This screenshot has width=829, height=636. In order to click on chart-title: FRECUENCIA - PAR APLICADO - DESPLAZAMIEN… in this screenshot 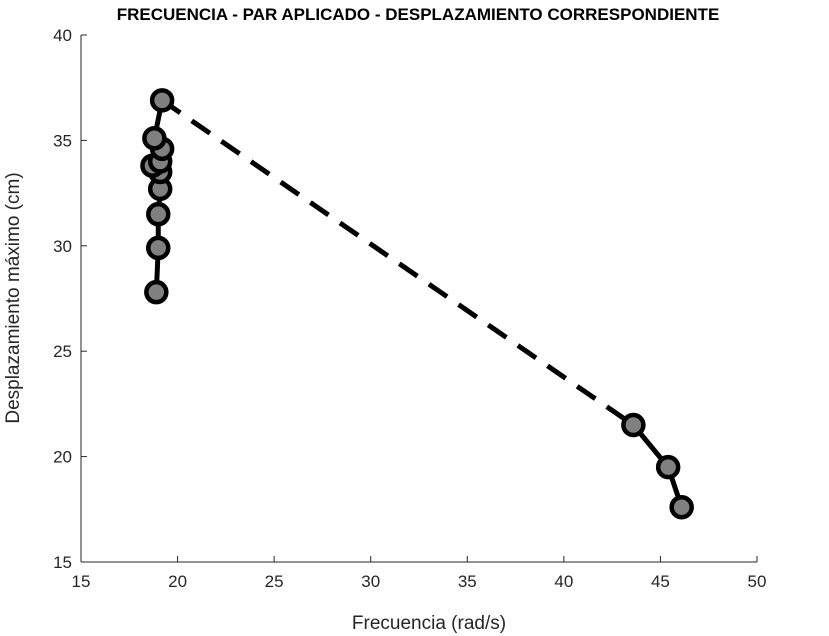, I will do `click(418, 14)`.